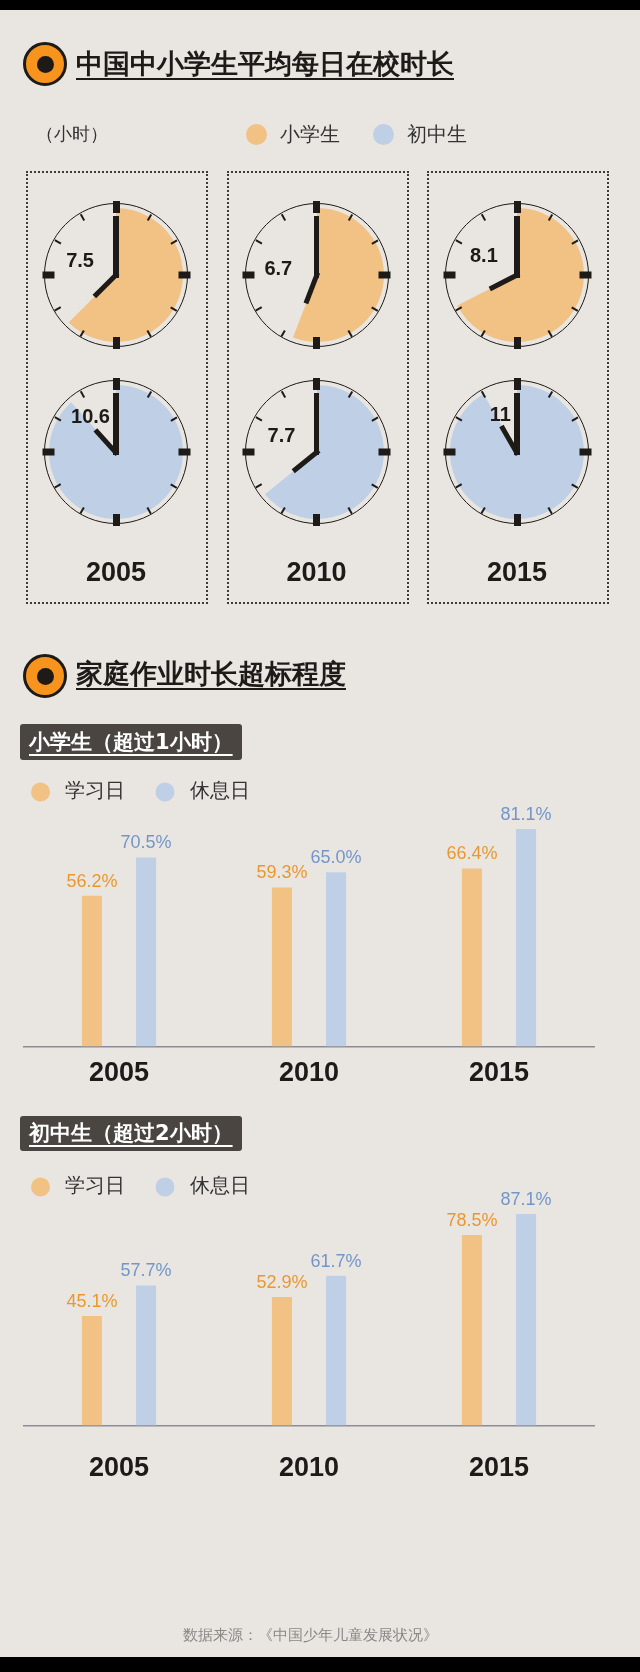  What do you see at coordinates (278, 267) in the screenshot?
I see `data-label: 6.7` at bounding box center [278, 267].